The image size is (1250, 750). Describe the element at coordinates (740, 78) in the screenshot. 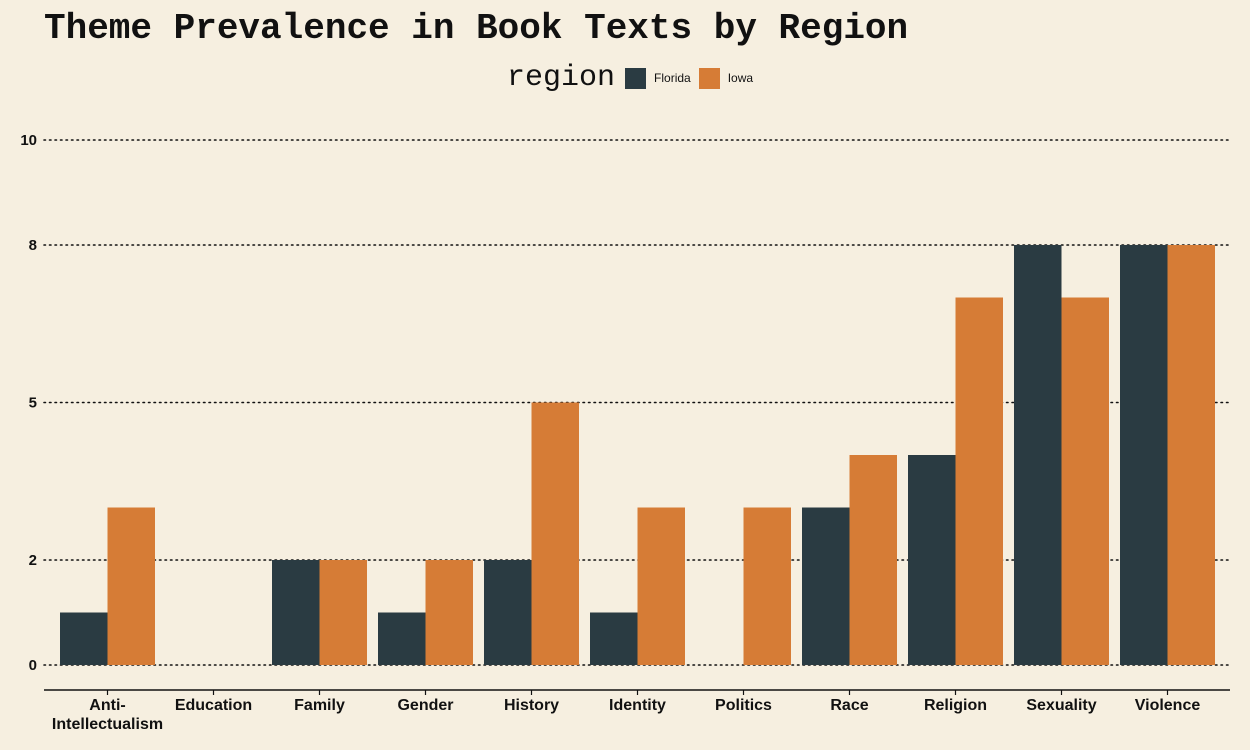

I see `legend-label-iowa: Iowa` at that location.